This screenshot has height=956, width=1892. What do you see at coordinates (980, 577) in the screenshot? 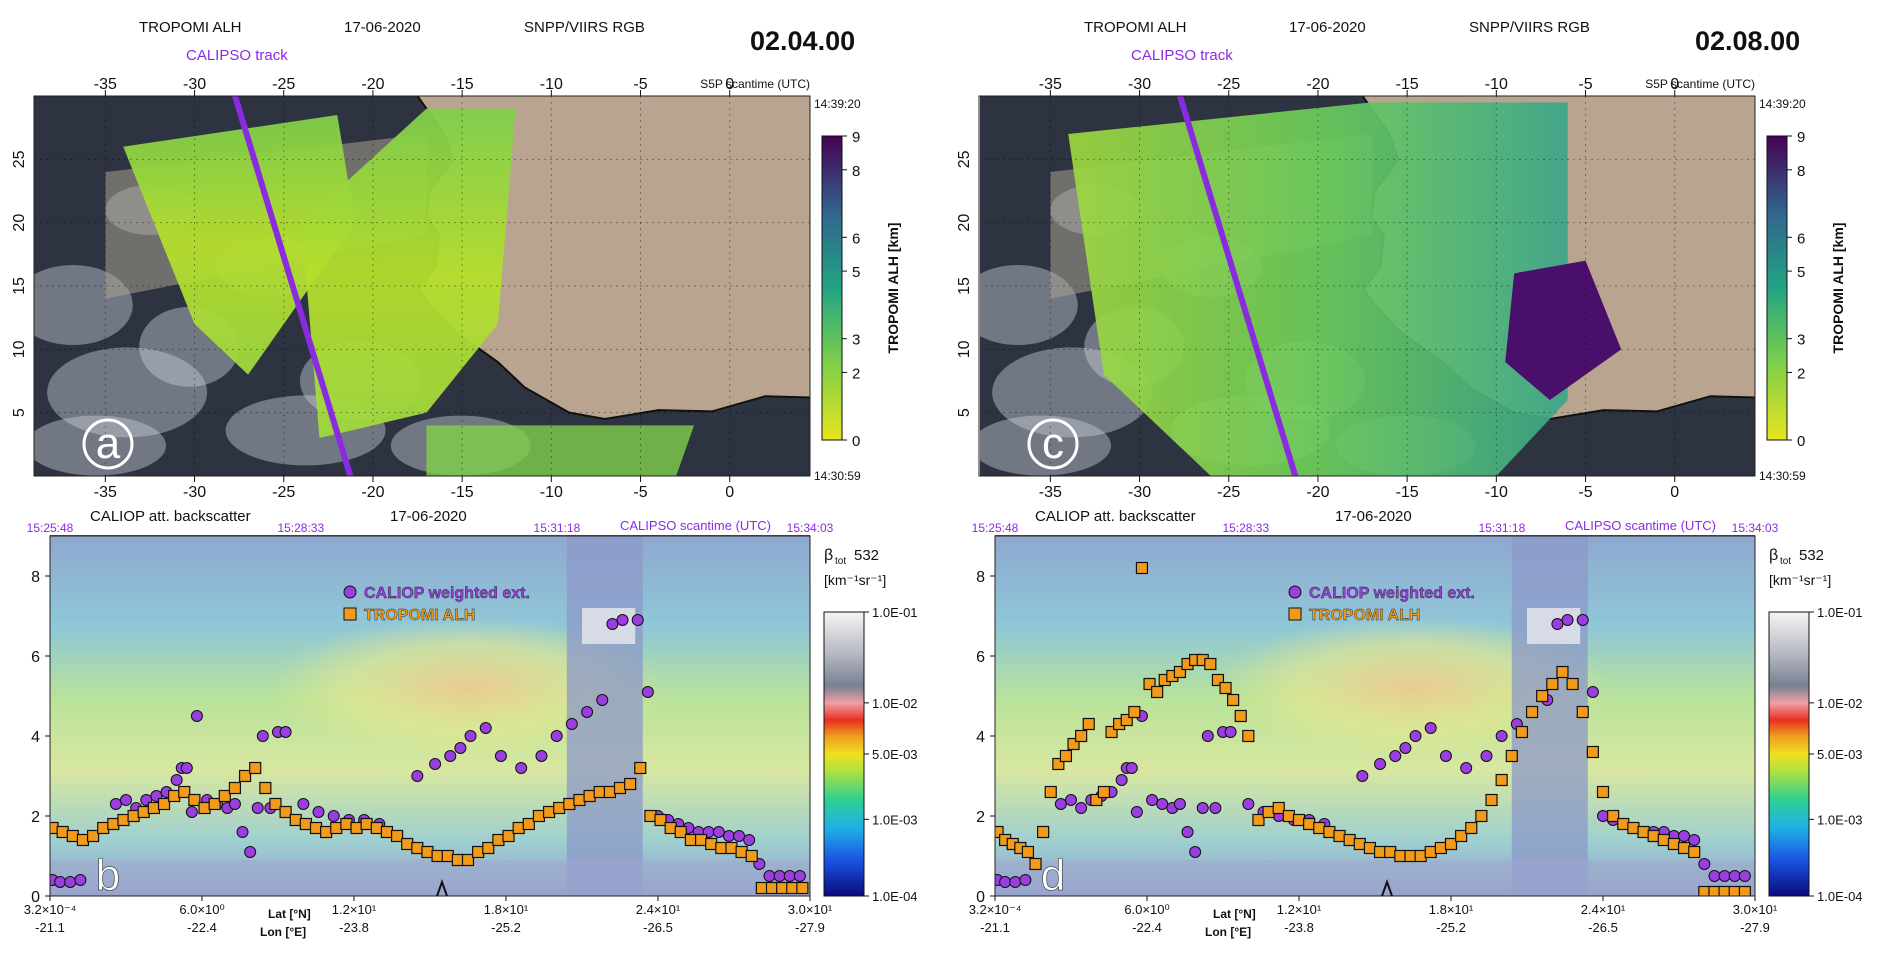
I see `y-tick-label: 8` at bounding box center [980, 577].